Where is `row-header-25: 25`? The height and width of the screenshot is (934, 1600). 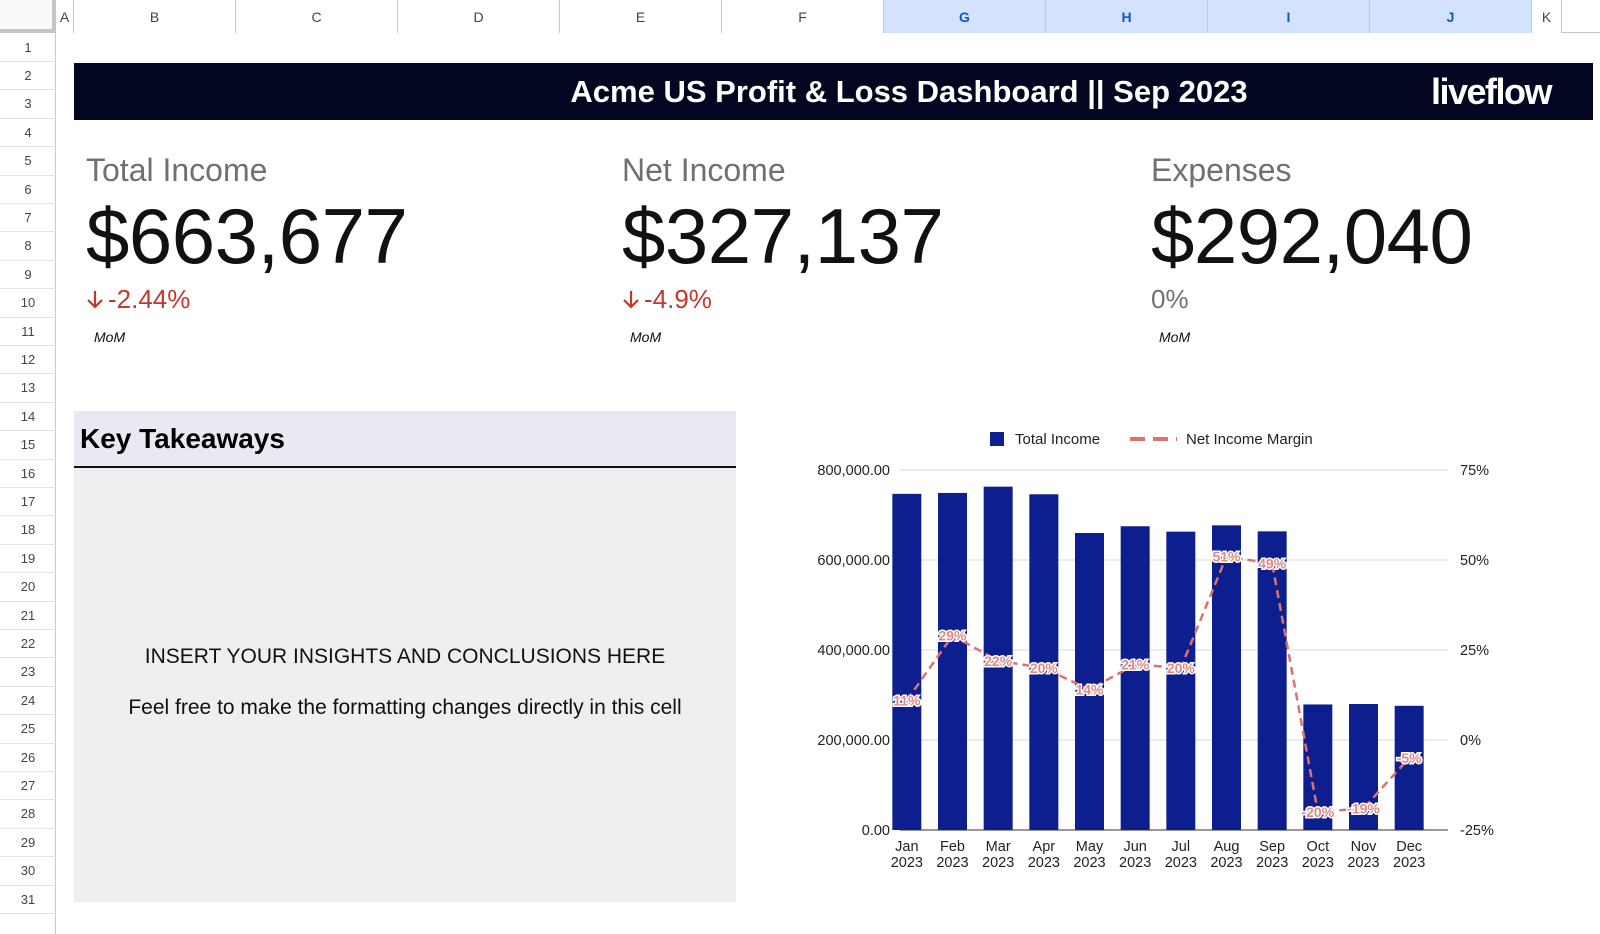 row-header-25: 25 is located at coordinates (28, 729).